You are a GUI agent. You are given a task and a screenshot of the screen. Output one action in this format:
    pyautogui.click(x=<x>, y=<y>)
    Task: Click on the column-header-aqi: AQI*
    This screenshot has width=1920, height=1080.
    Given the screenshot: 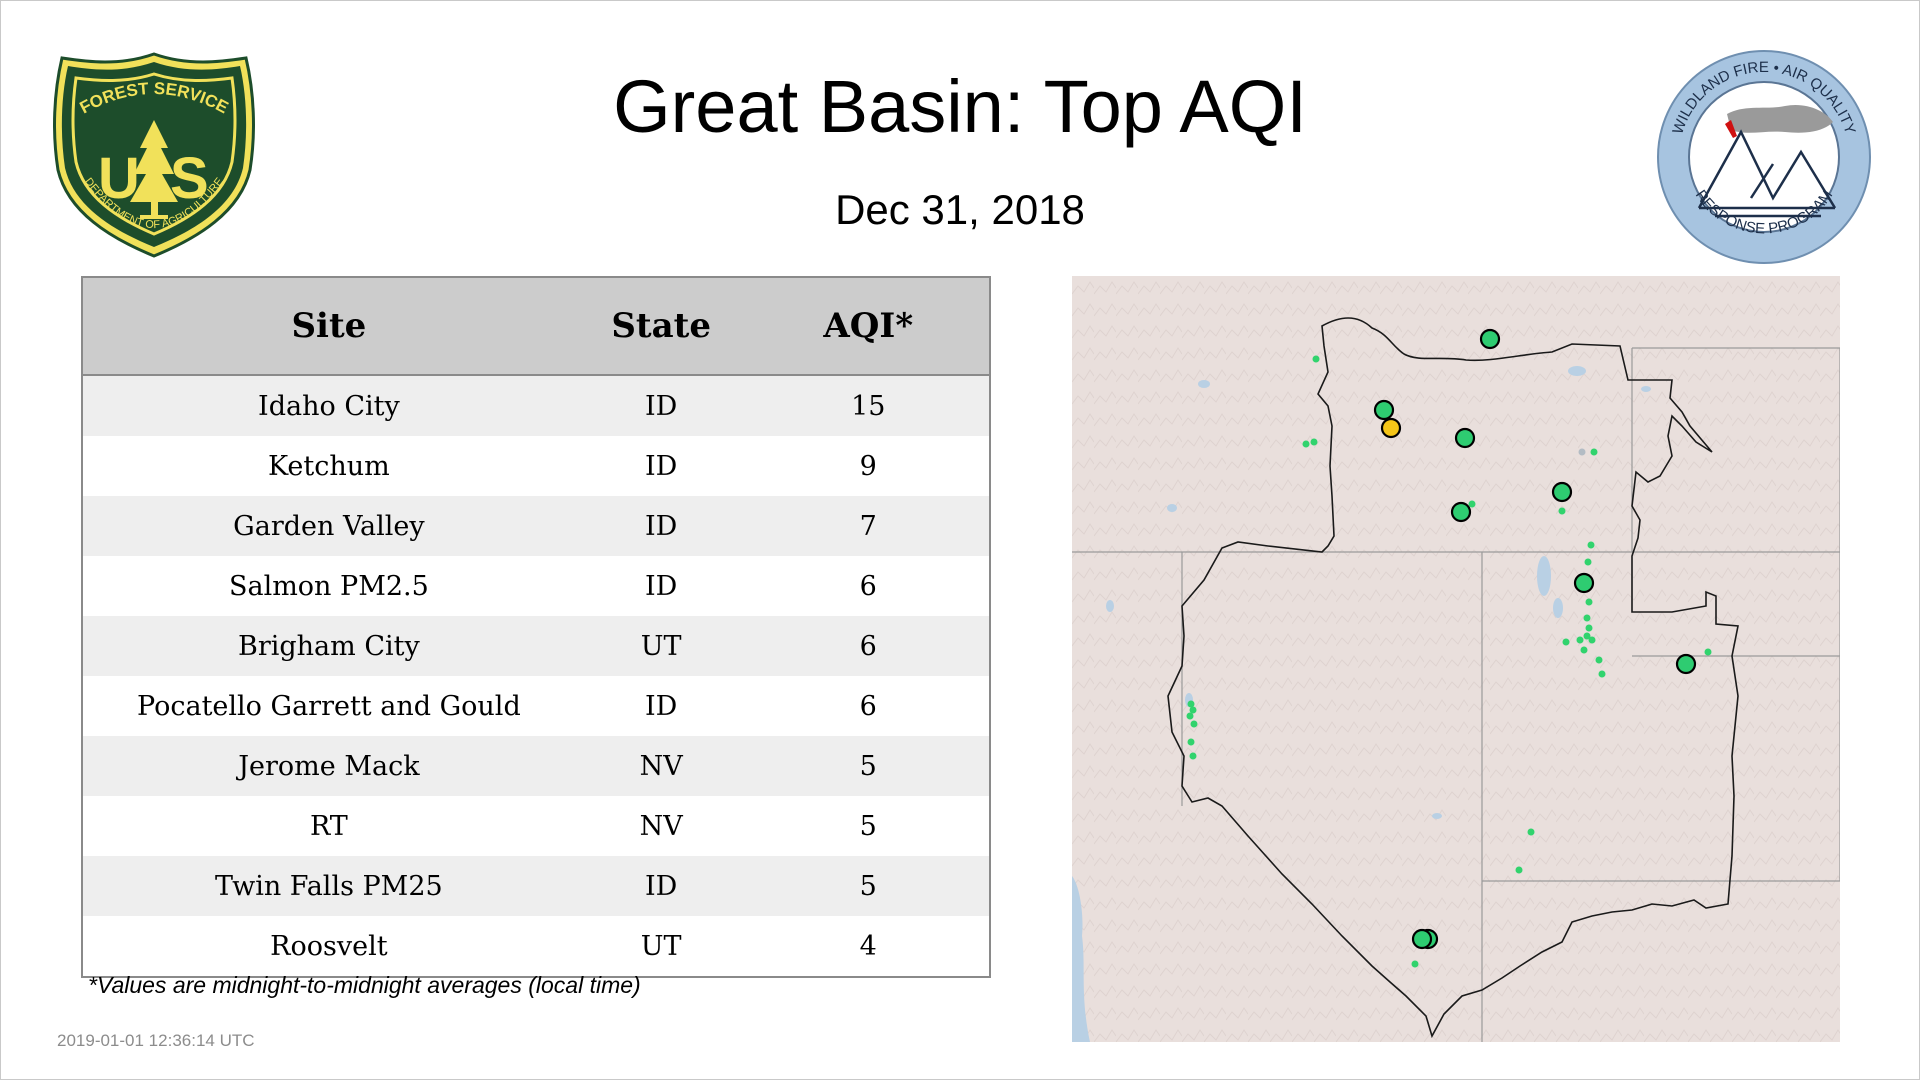 What is the action you would take?
    pyautogui.click(x=868, y=326)
    